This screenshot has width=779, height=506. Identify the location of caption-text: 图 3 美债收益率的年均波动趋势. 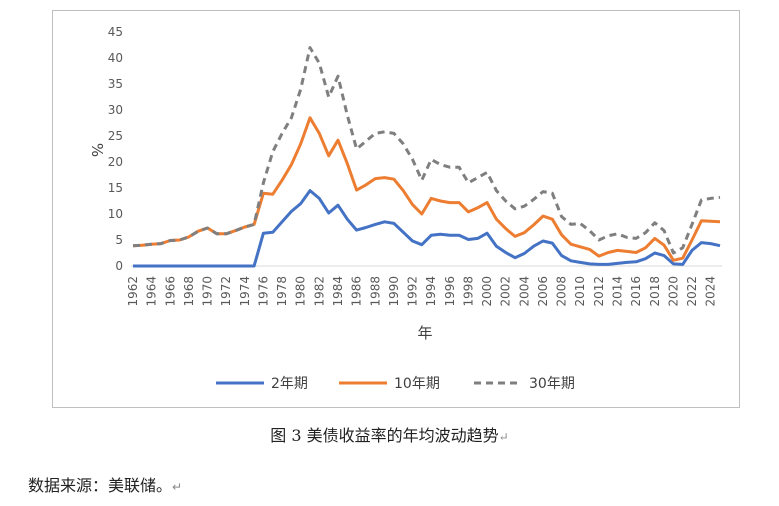
(384, 435).